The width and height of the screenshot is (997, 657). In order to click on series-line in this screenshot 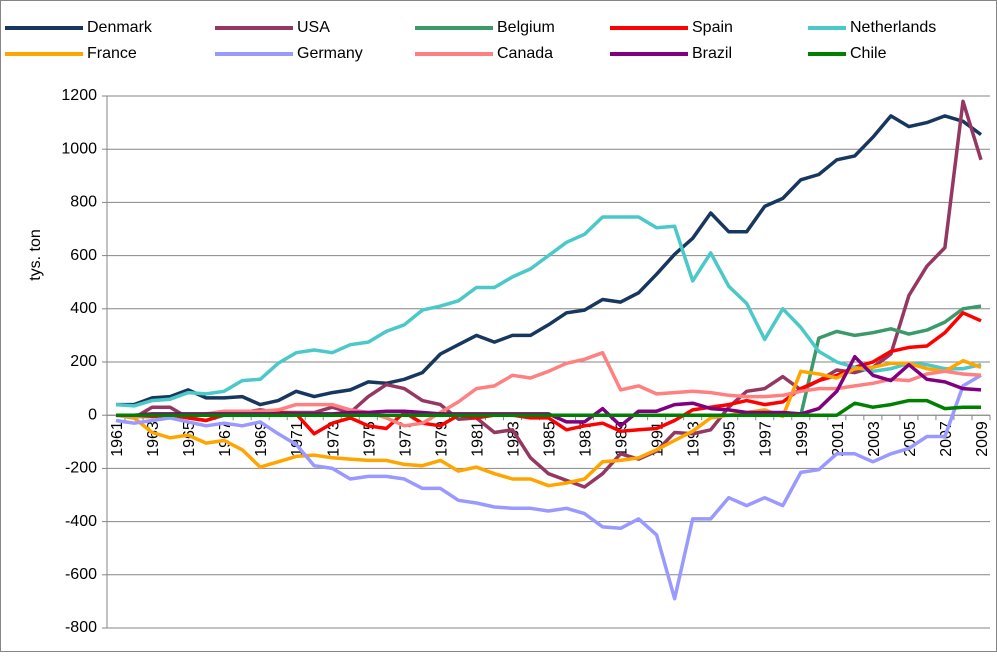, I will do `click(548, 407)`.